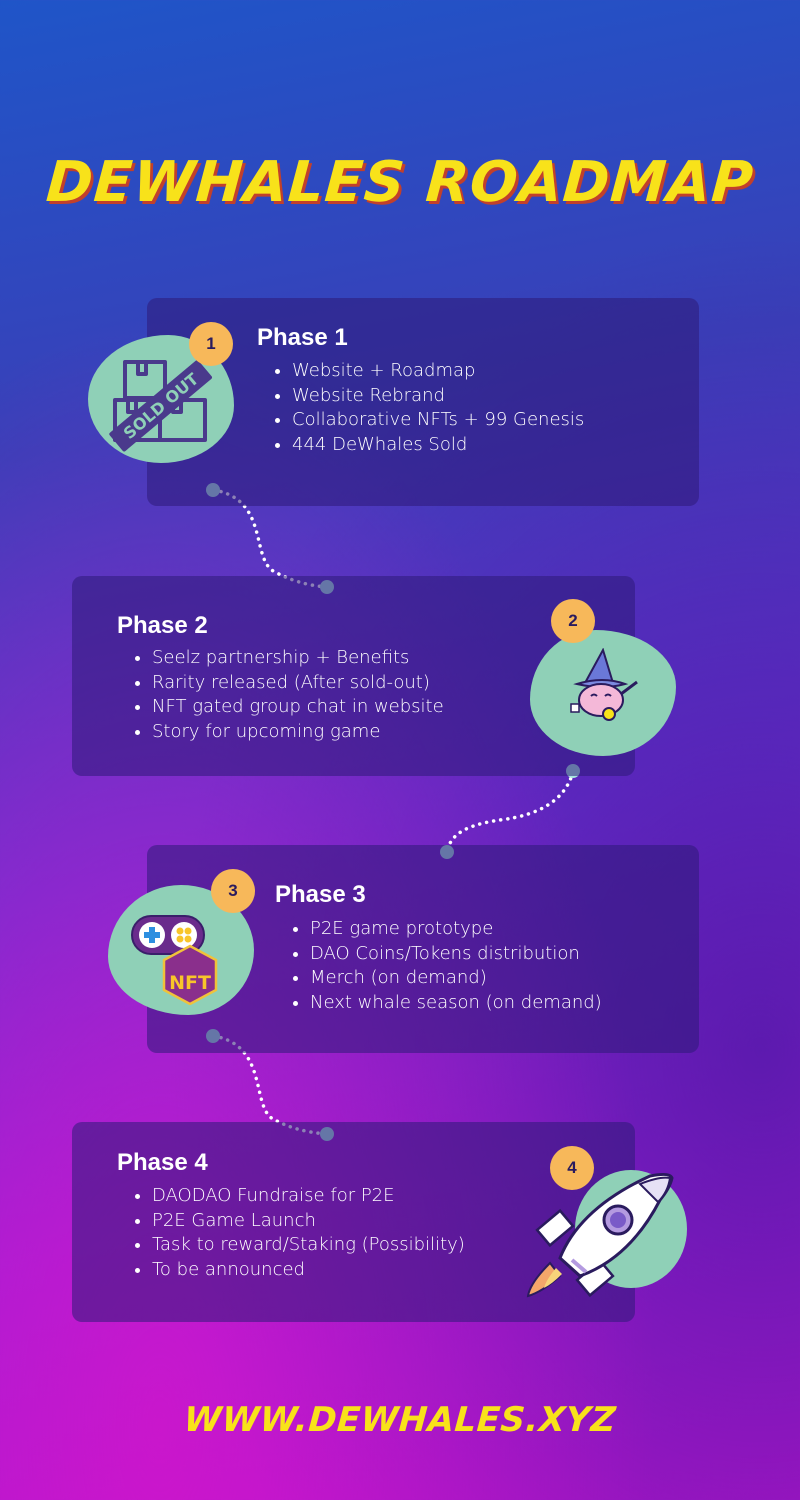 This screenshot has height=1500, width=800. What do you see at coordinates (438, 420) in the screenshot?
I see `list-item: Collaborative NFTs + 99 Genesis` at bounding box center [438, 420].